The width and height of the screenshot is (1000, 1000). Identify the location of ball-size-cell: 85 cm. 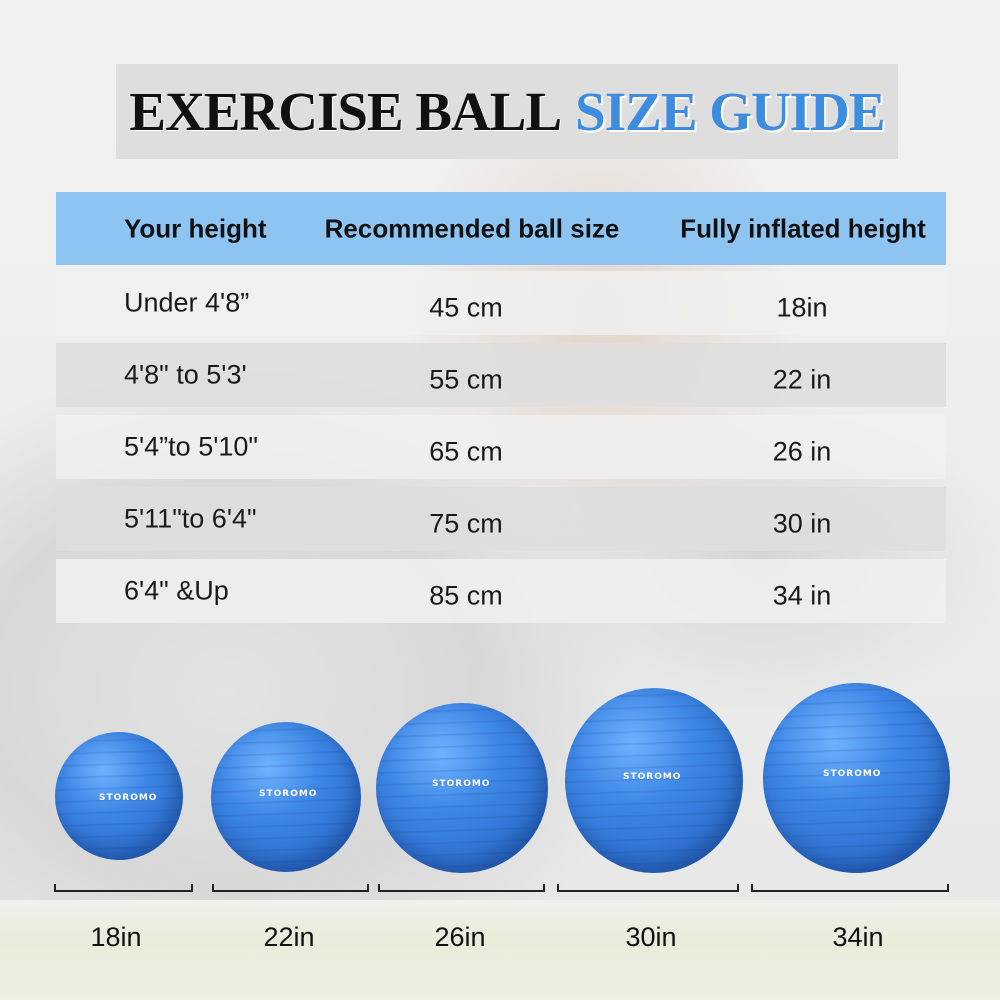
(466, 595).